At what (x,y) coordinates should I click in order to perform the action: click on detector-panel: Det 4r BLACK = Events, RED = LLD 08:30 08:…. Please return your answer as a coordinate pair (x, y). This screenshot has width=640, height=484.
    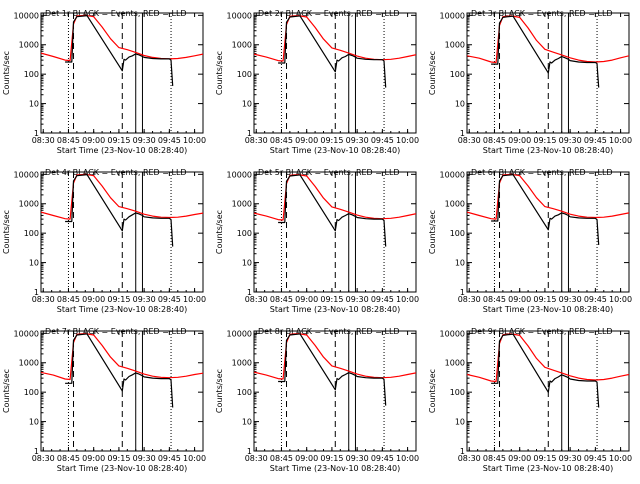
    Looking at the image, I should click on (104, 241).